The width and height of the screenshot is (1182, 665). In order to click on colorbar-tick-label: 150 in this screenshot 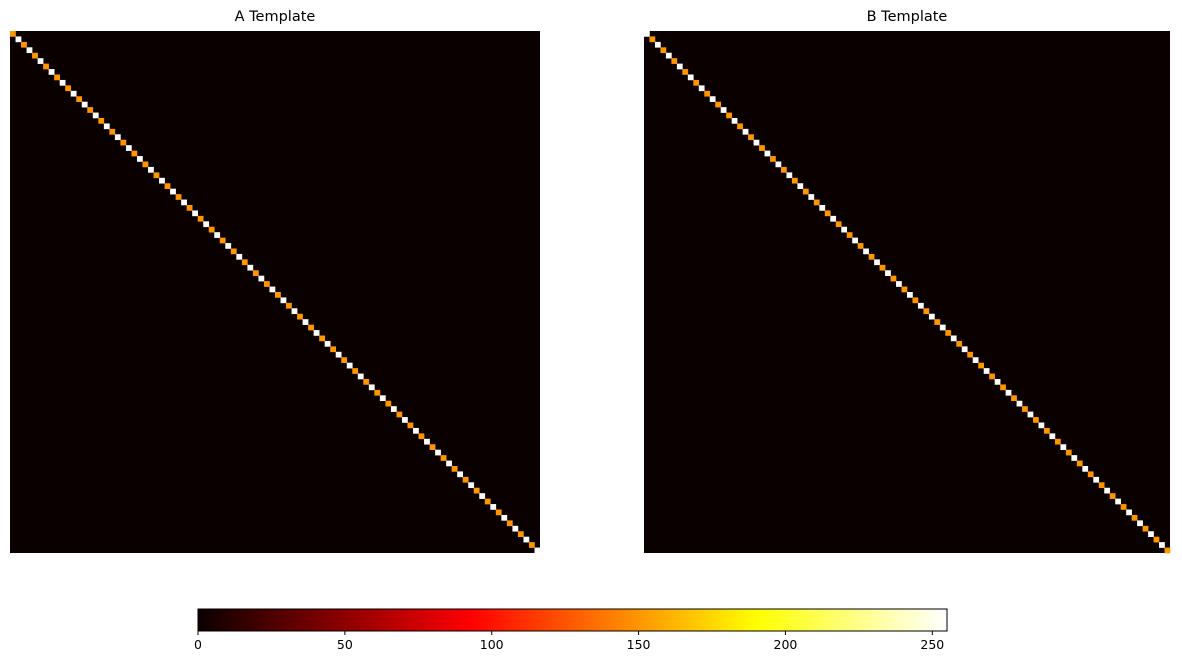, I will do `click(639, 644)`.